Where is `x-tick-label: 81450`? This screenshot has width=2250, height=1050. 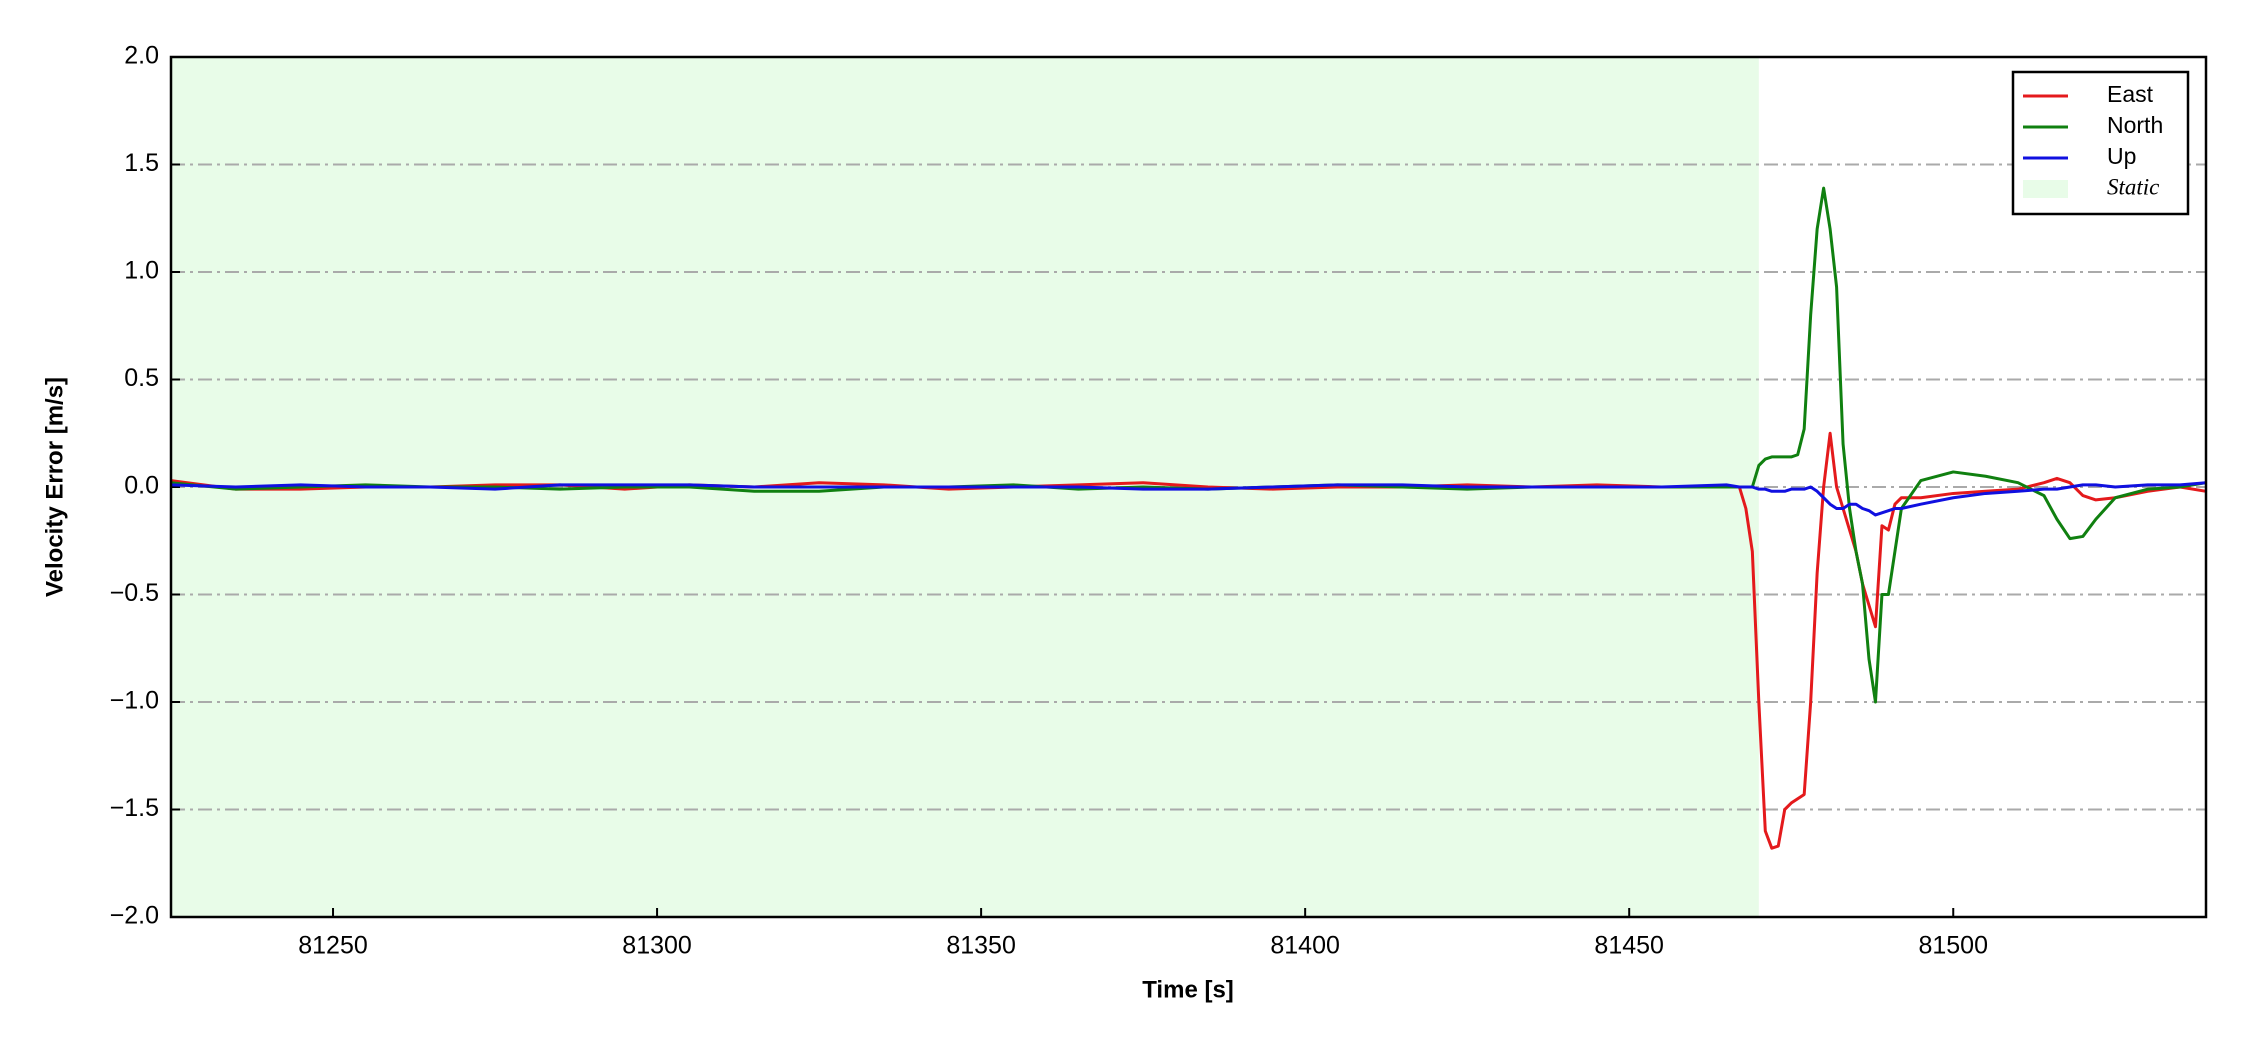 x-tick-label: 81450 is located at coordinates (1629, 946).